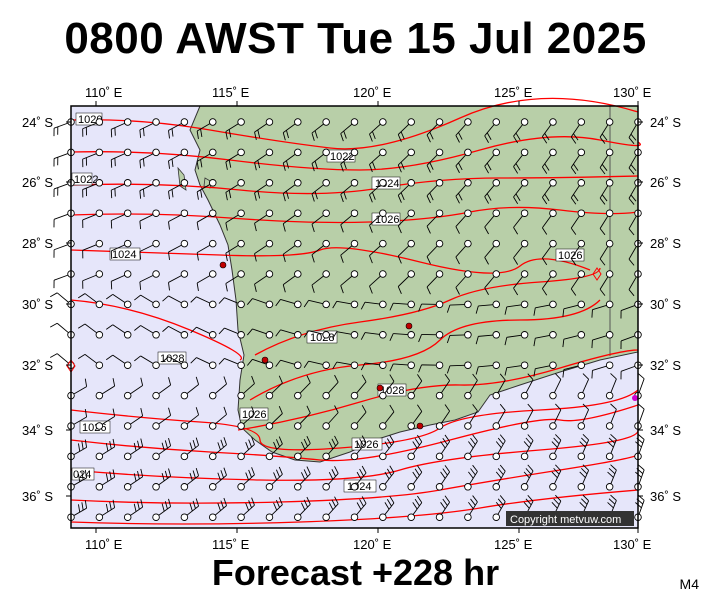 The image size is (711, 600). I want to click on lat-label: 36˚ S, so click(665, 496).